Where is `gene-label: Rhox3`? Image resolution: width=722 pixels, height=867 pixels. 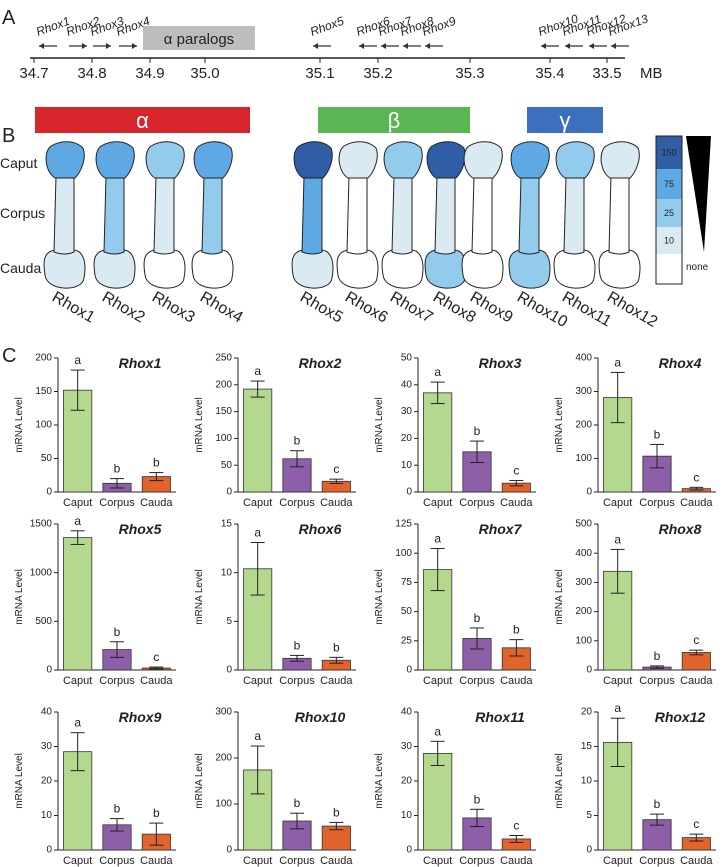
gene-label: Rhox3 is located at coordinates (173, 308).